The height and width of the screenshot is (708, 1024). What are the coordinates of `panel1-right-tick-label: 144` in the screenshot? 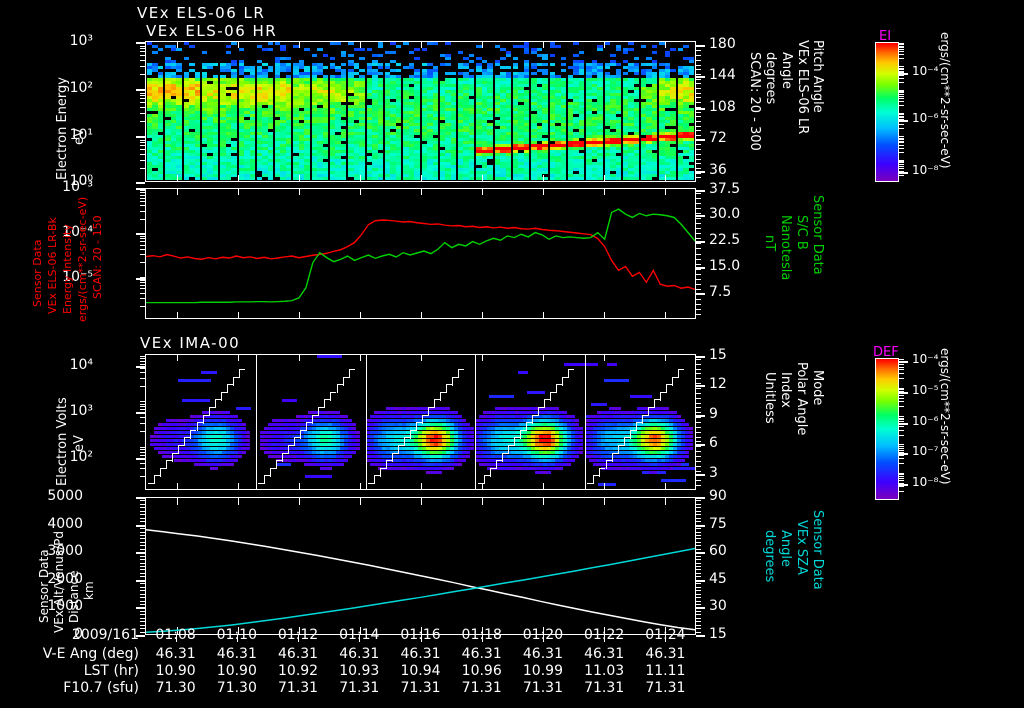 It's located at (722, 75).